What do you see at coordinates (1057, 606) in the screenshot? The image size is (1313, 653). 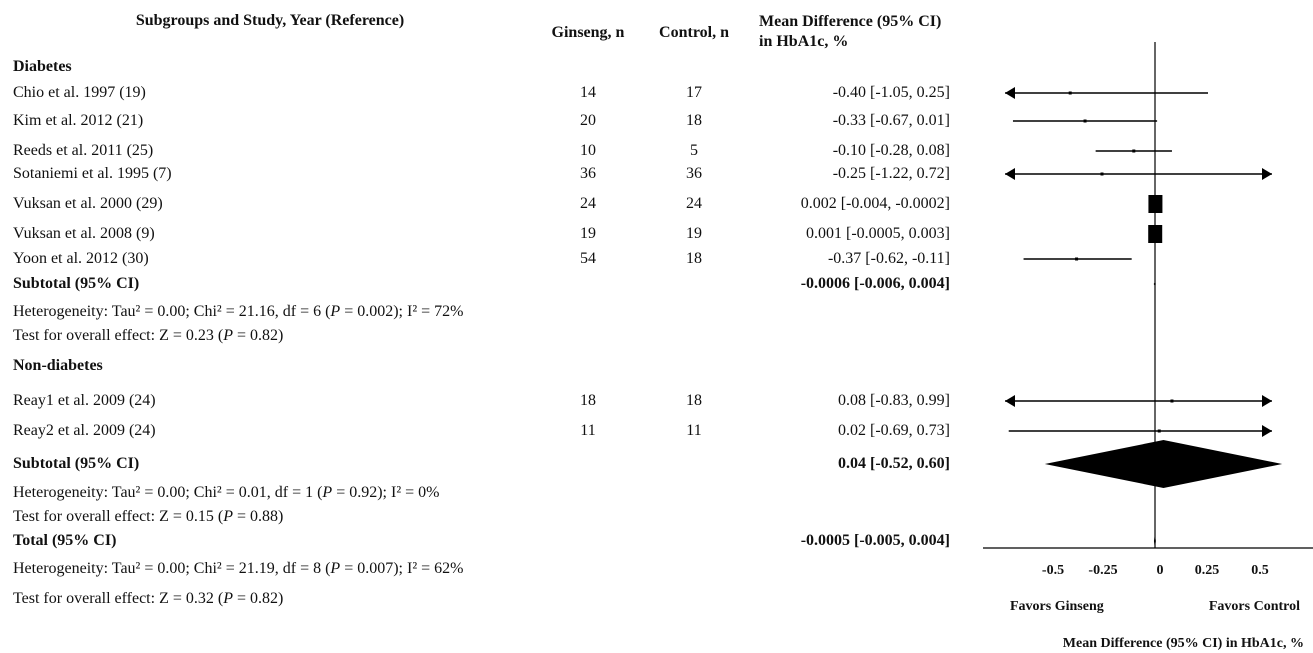 I see `favors-ginseng-label: Favors Ginseng` at bounding box center [1057, 606].